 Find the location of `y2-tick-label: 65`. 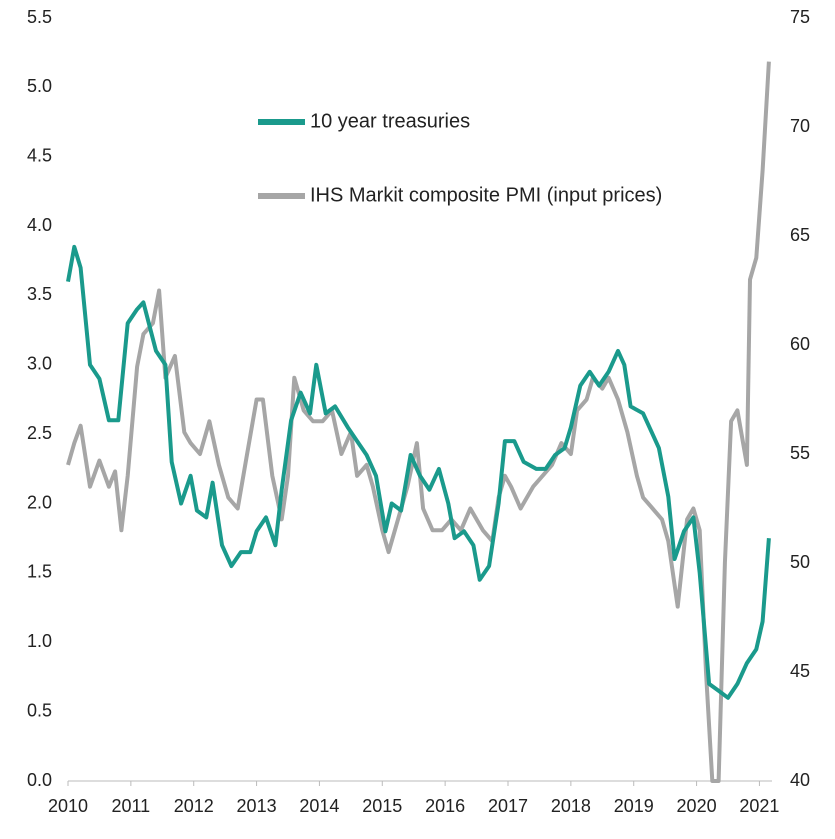

y2-tick-label: 65 is located at coordinates (800, 235).